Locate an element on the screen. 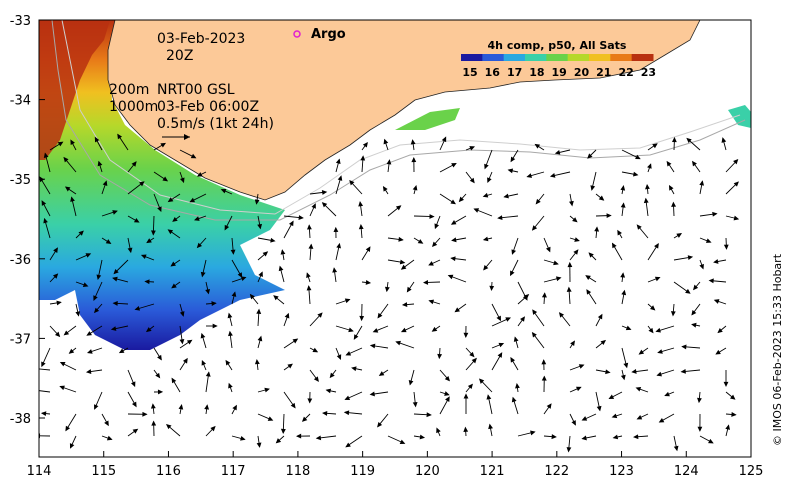 The height and width of the screenshot is (492, 791). colorbar-ticks: 15 16 17 18 19 20 21 22 23 is located at coordinates (559, 72).